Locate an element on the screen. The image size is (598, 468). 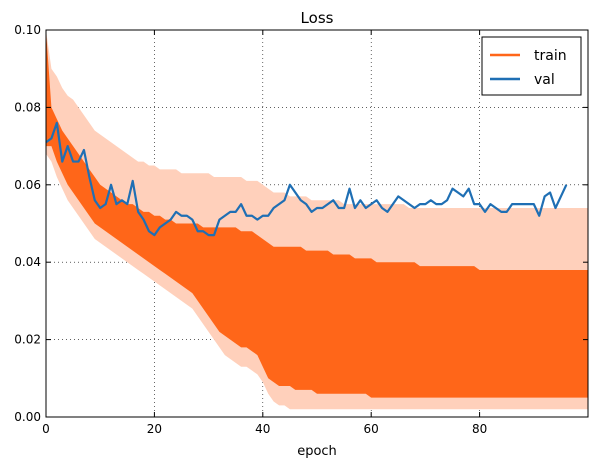
y-tick-label: 0.10 is located at coordinates (27, 30).